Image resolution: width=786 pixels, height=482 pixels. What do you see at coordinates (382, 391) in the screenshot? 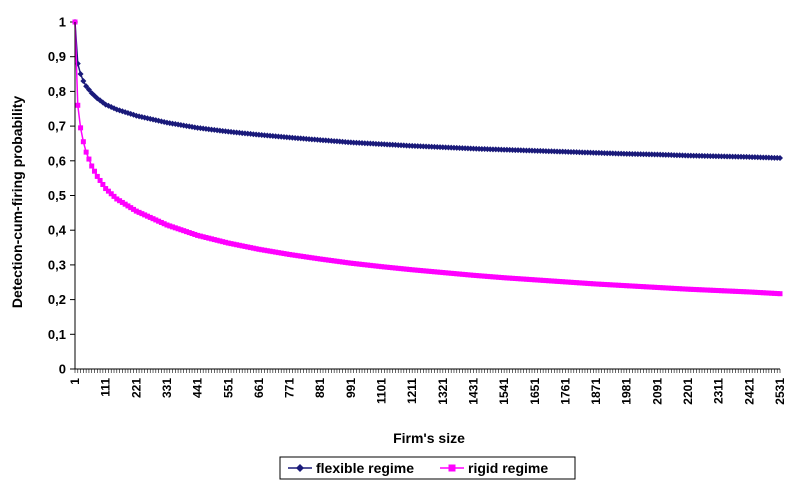
I see `x-tick-label: 1101` at bounding box center [382, 391].